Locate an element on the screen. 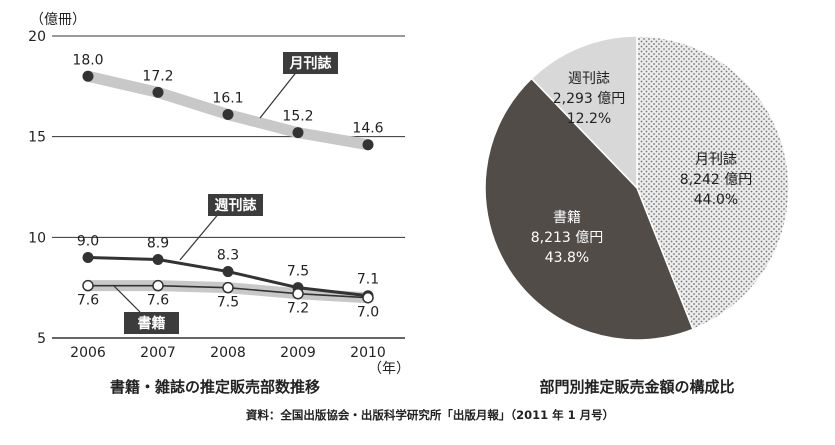 This screenshot has width=835, height=445. callout-line-weekly is located at coordinates (200, 236).